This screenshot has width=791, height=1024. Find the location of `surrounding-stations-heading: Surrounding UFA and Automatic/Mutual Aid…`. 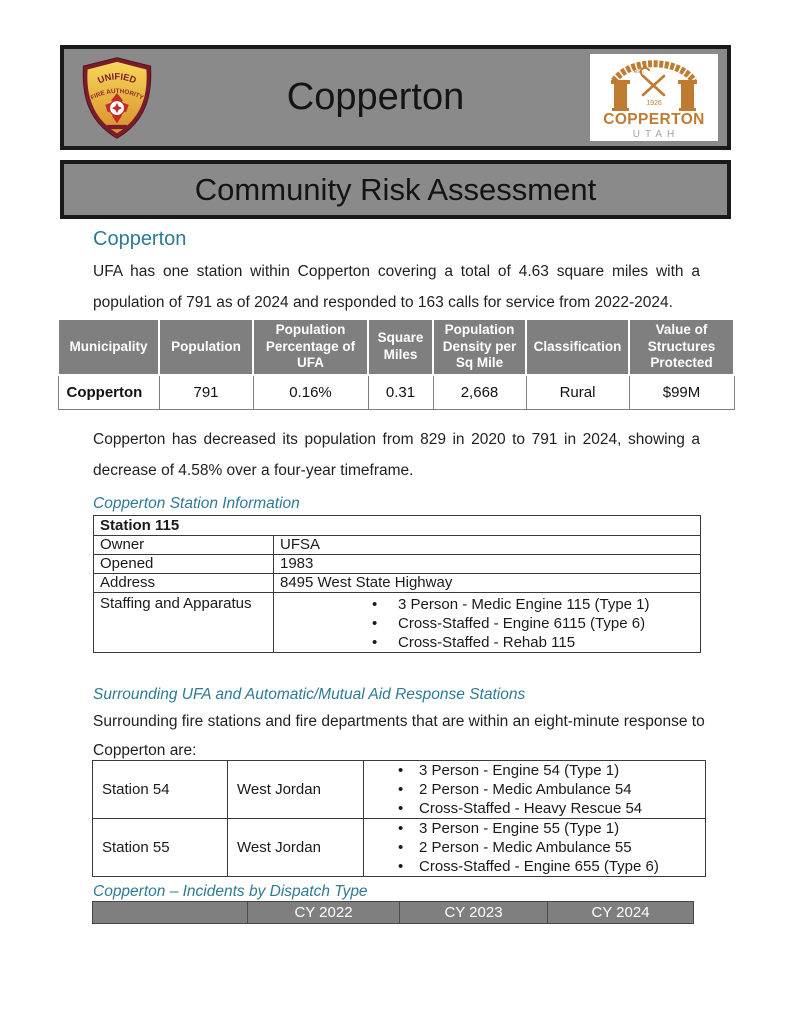

surrounding-stations-heading: Surrounding UFA and Automatic/Mutual Aid… is located at coordinates (309, 694).